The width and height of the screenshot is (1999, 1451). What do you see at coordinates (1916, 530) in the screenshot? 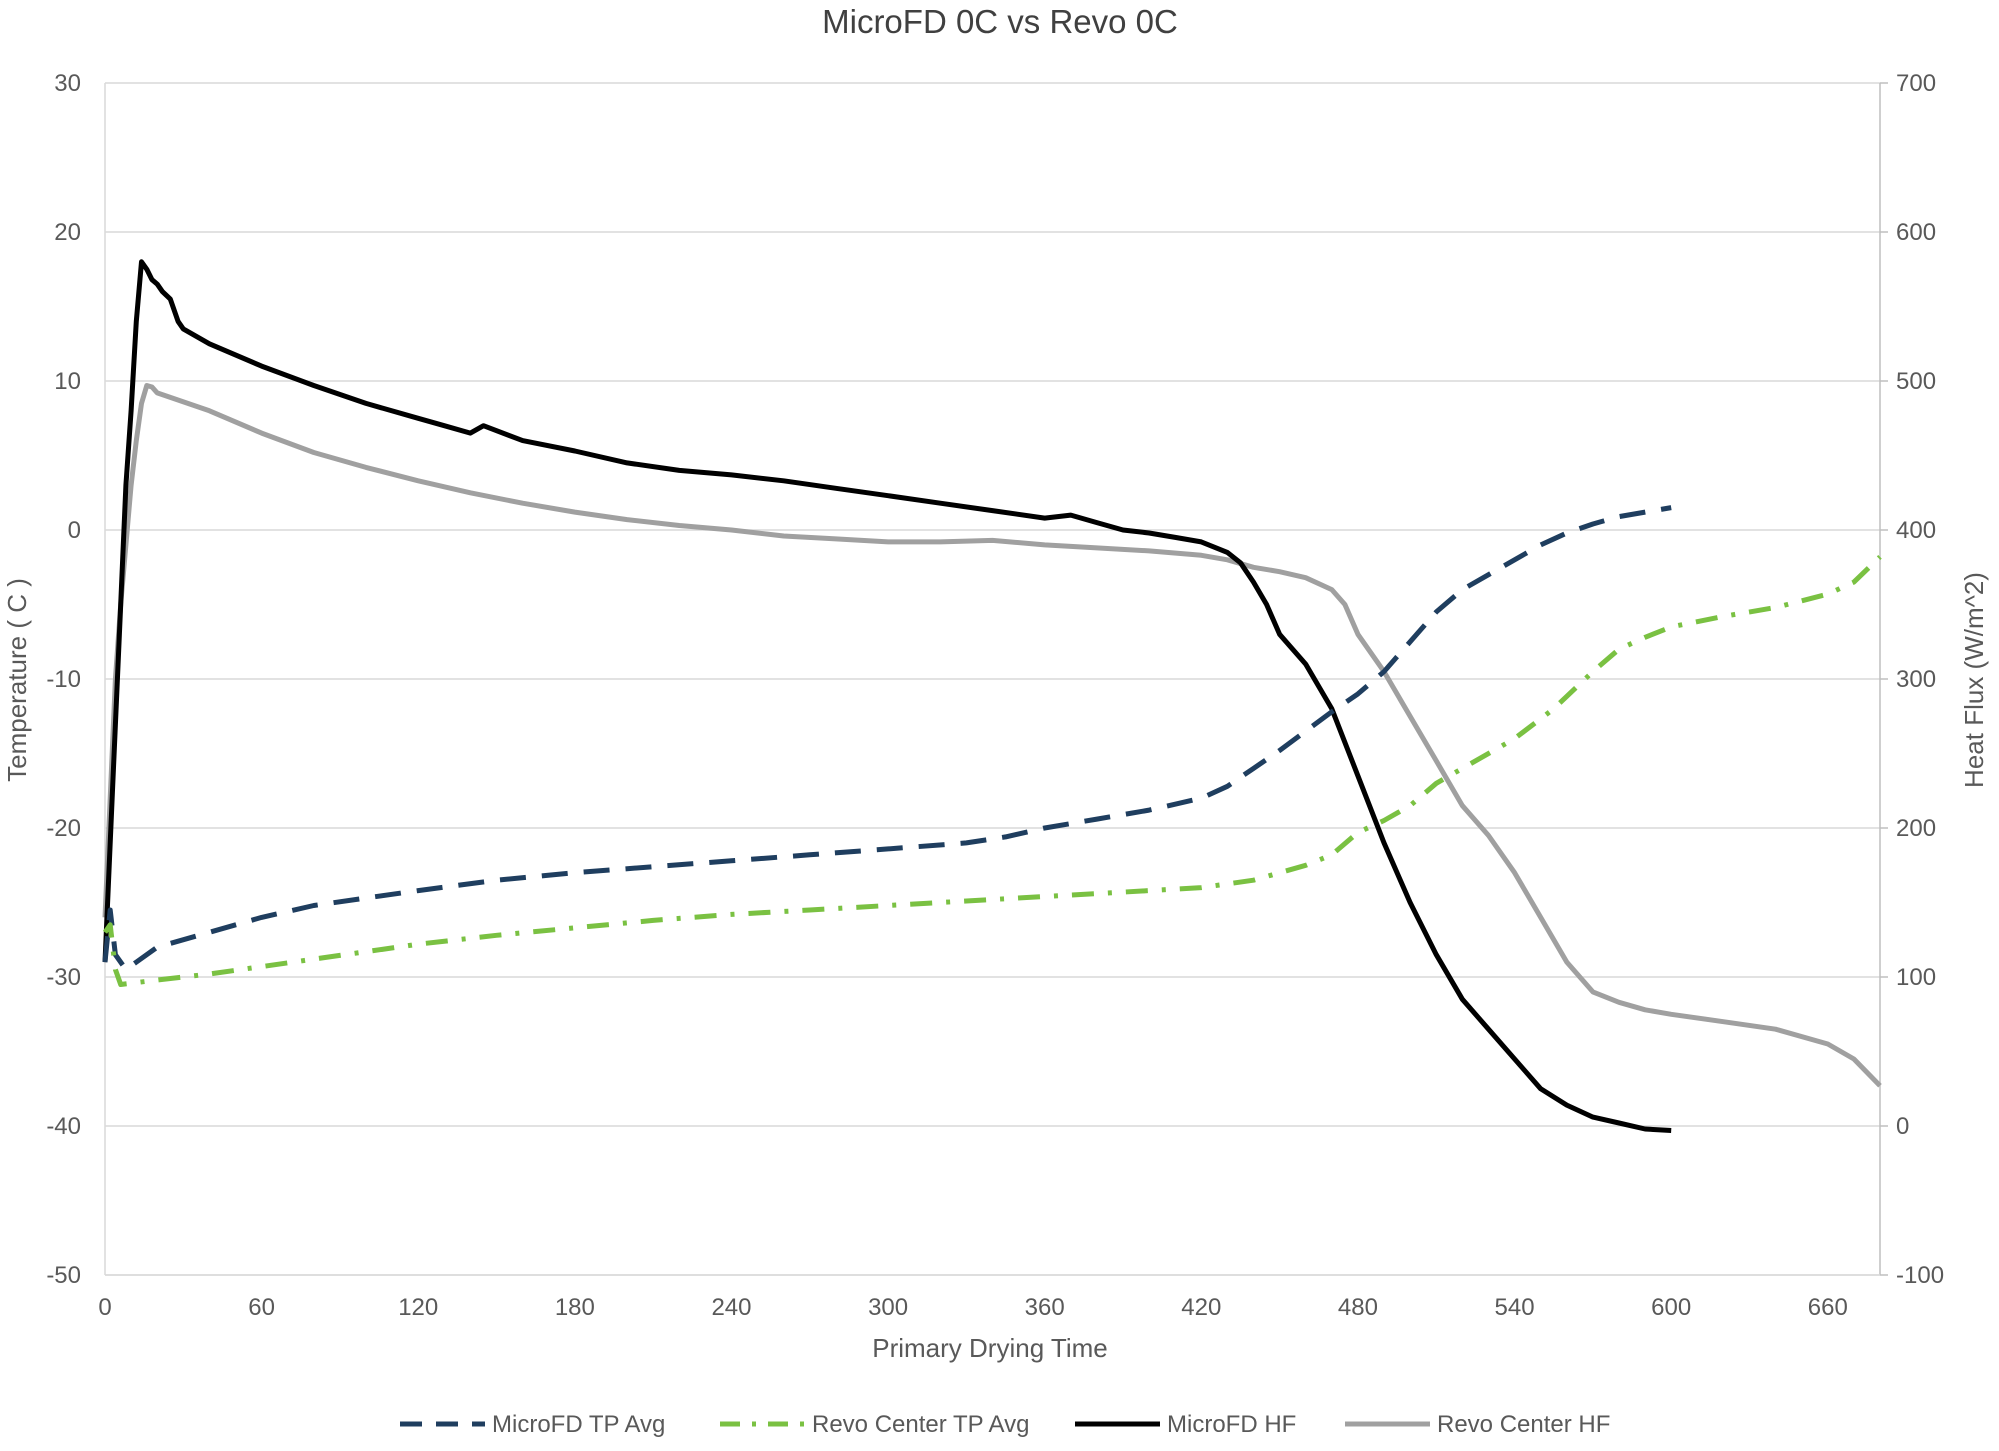
I see `y-right-tick-label: 400` at bounding box center [1916, 530].